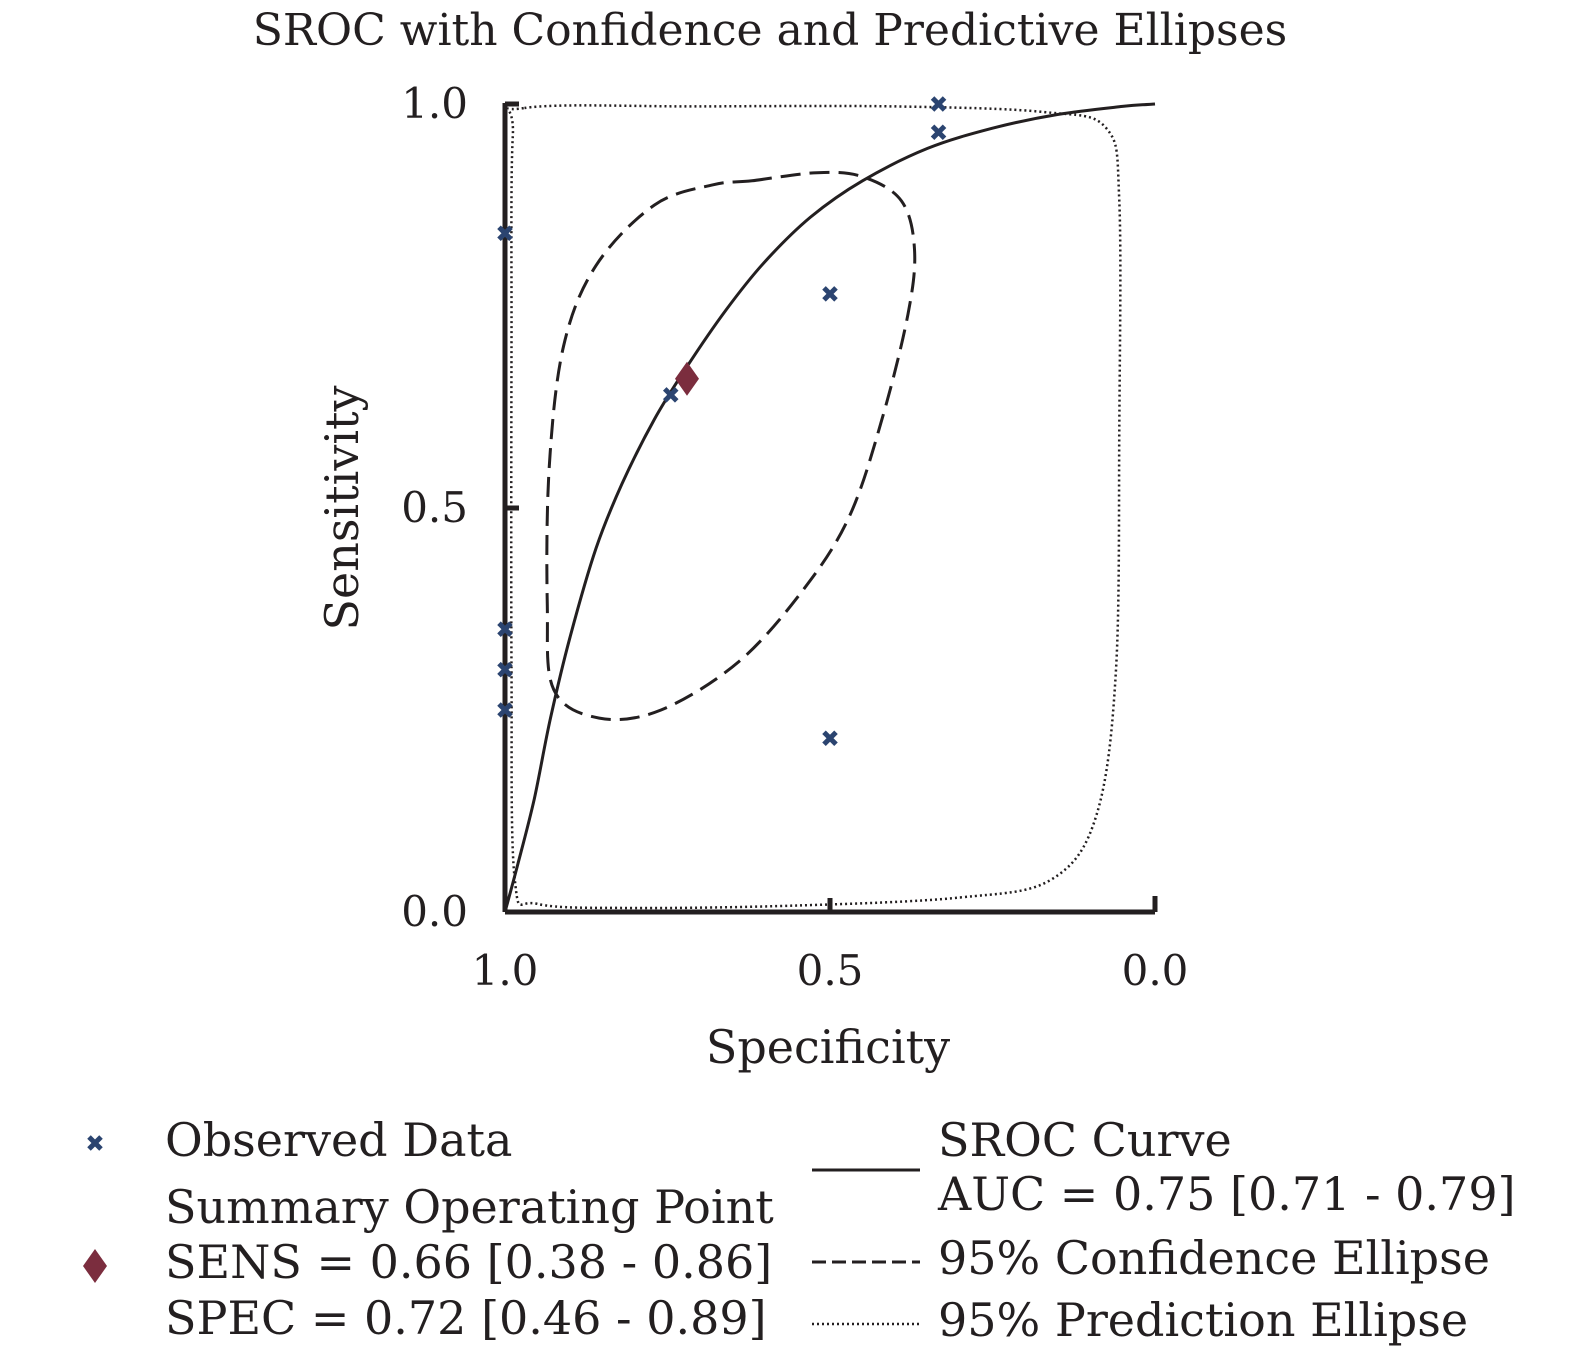 The width and height of the screenshot is (1575, 1364). Describe the element at coordinates (731, 446) in the screenshot. I see `confidence-ellipse` at that location.